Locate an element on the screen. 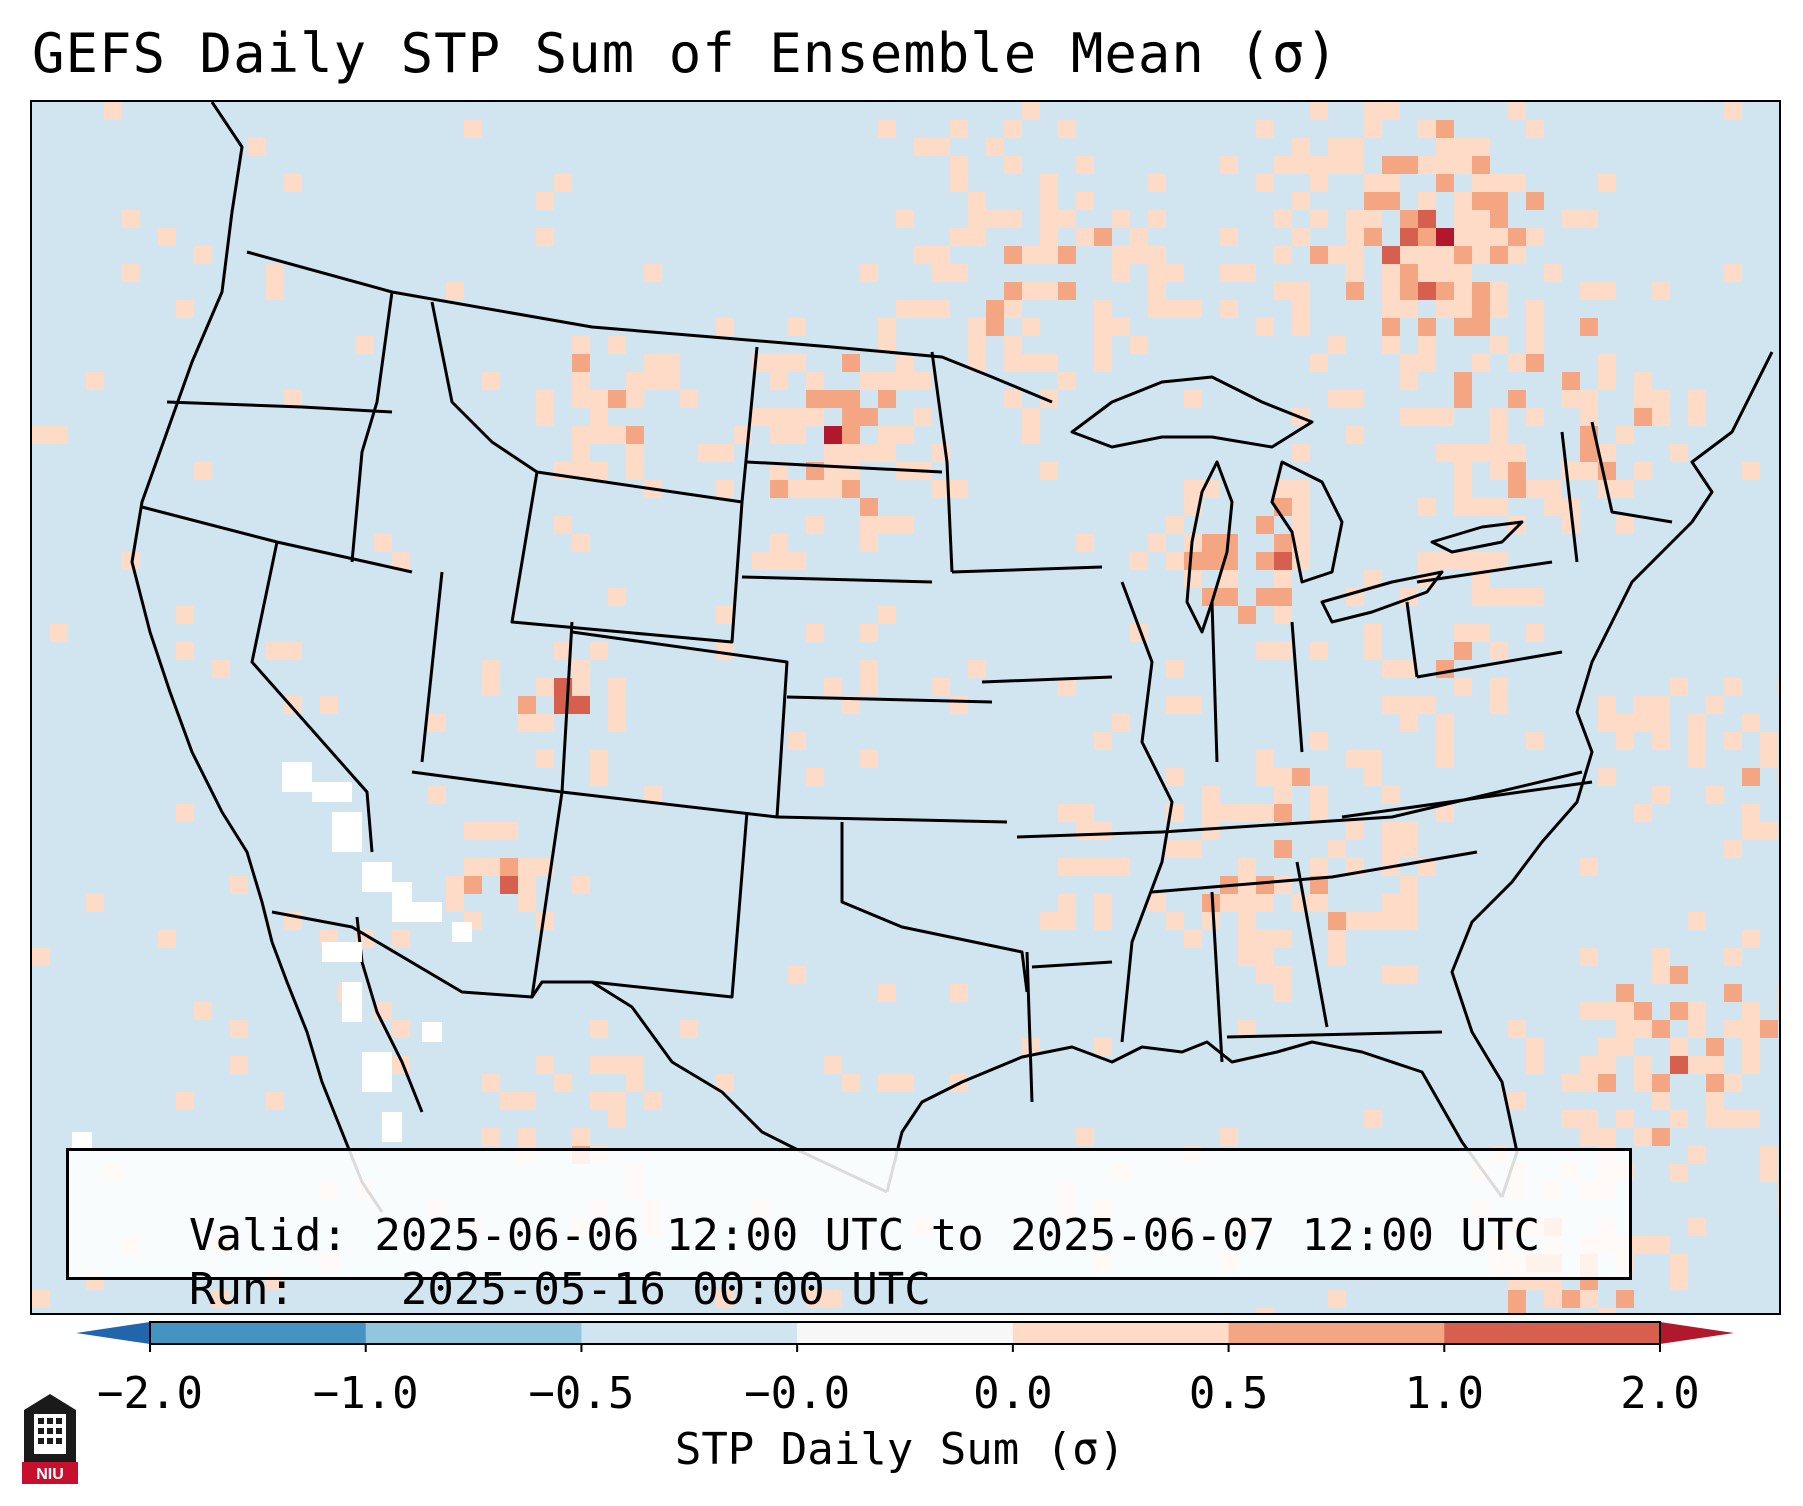  state-line-nv-ut is located at coordinates (432, 667).